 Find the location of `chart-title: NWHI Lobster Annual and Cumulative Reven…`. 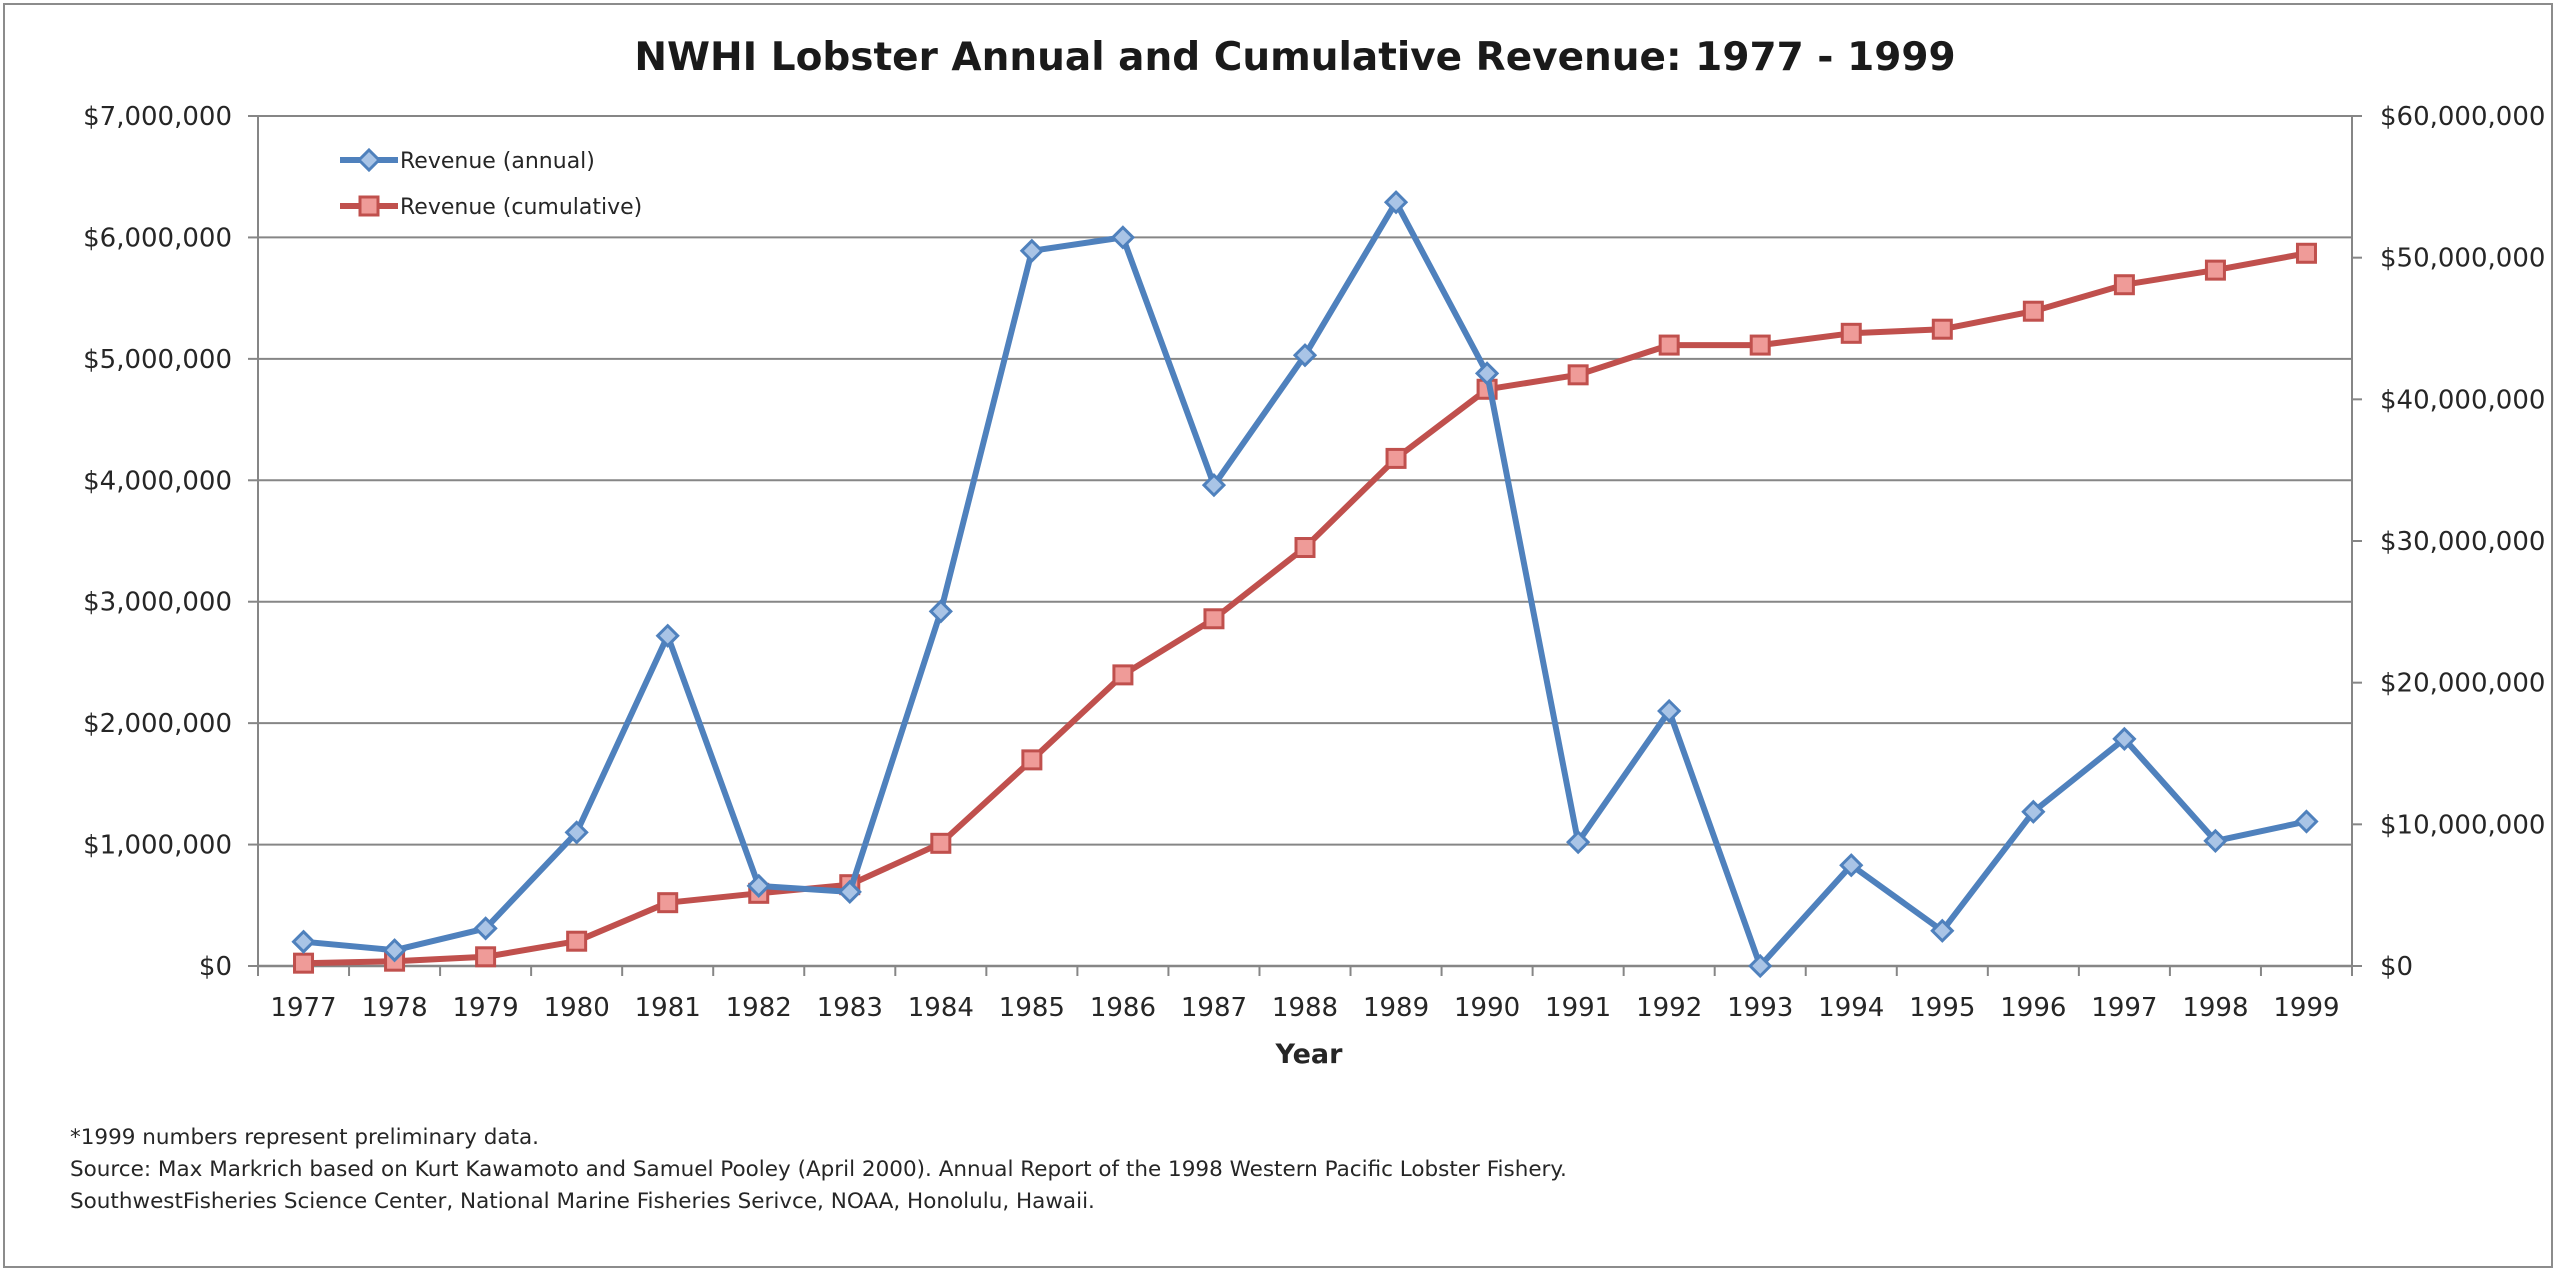

chart-title: NWHI Lobster Annual and Cumulative Reven… is located at coordinates (1294, 57).